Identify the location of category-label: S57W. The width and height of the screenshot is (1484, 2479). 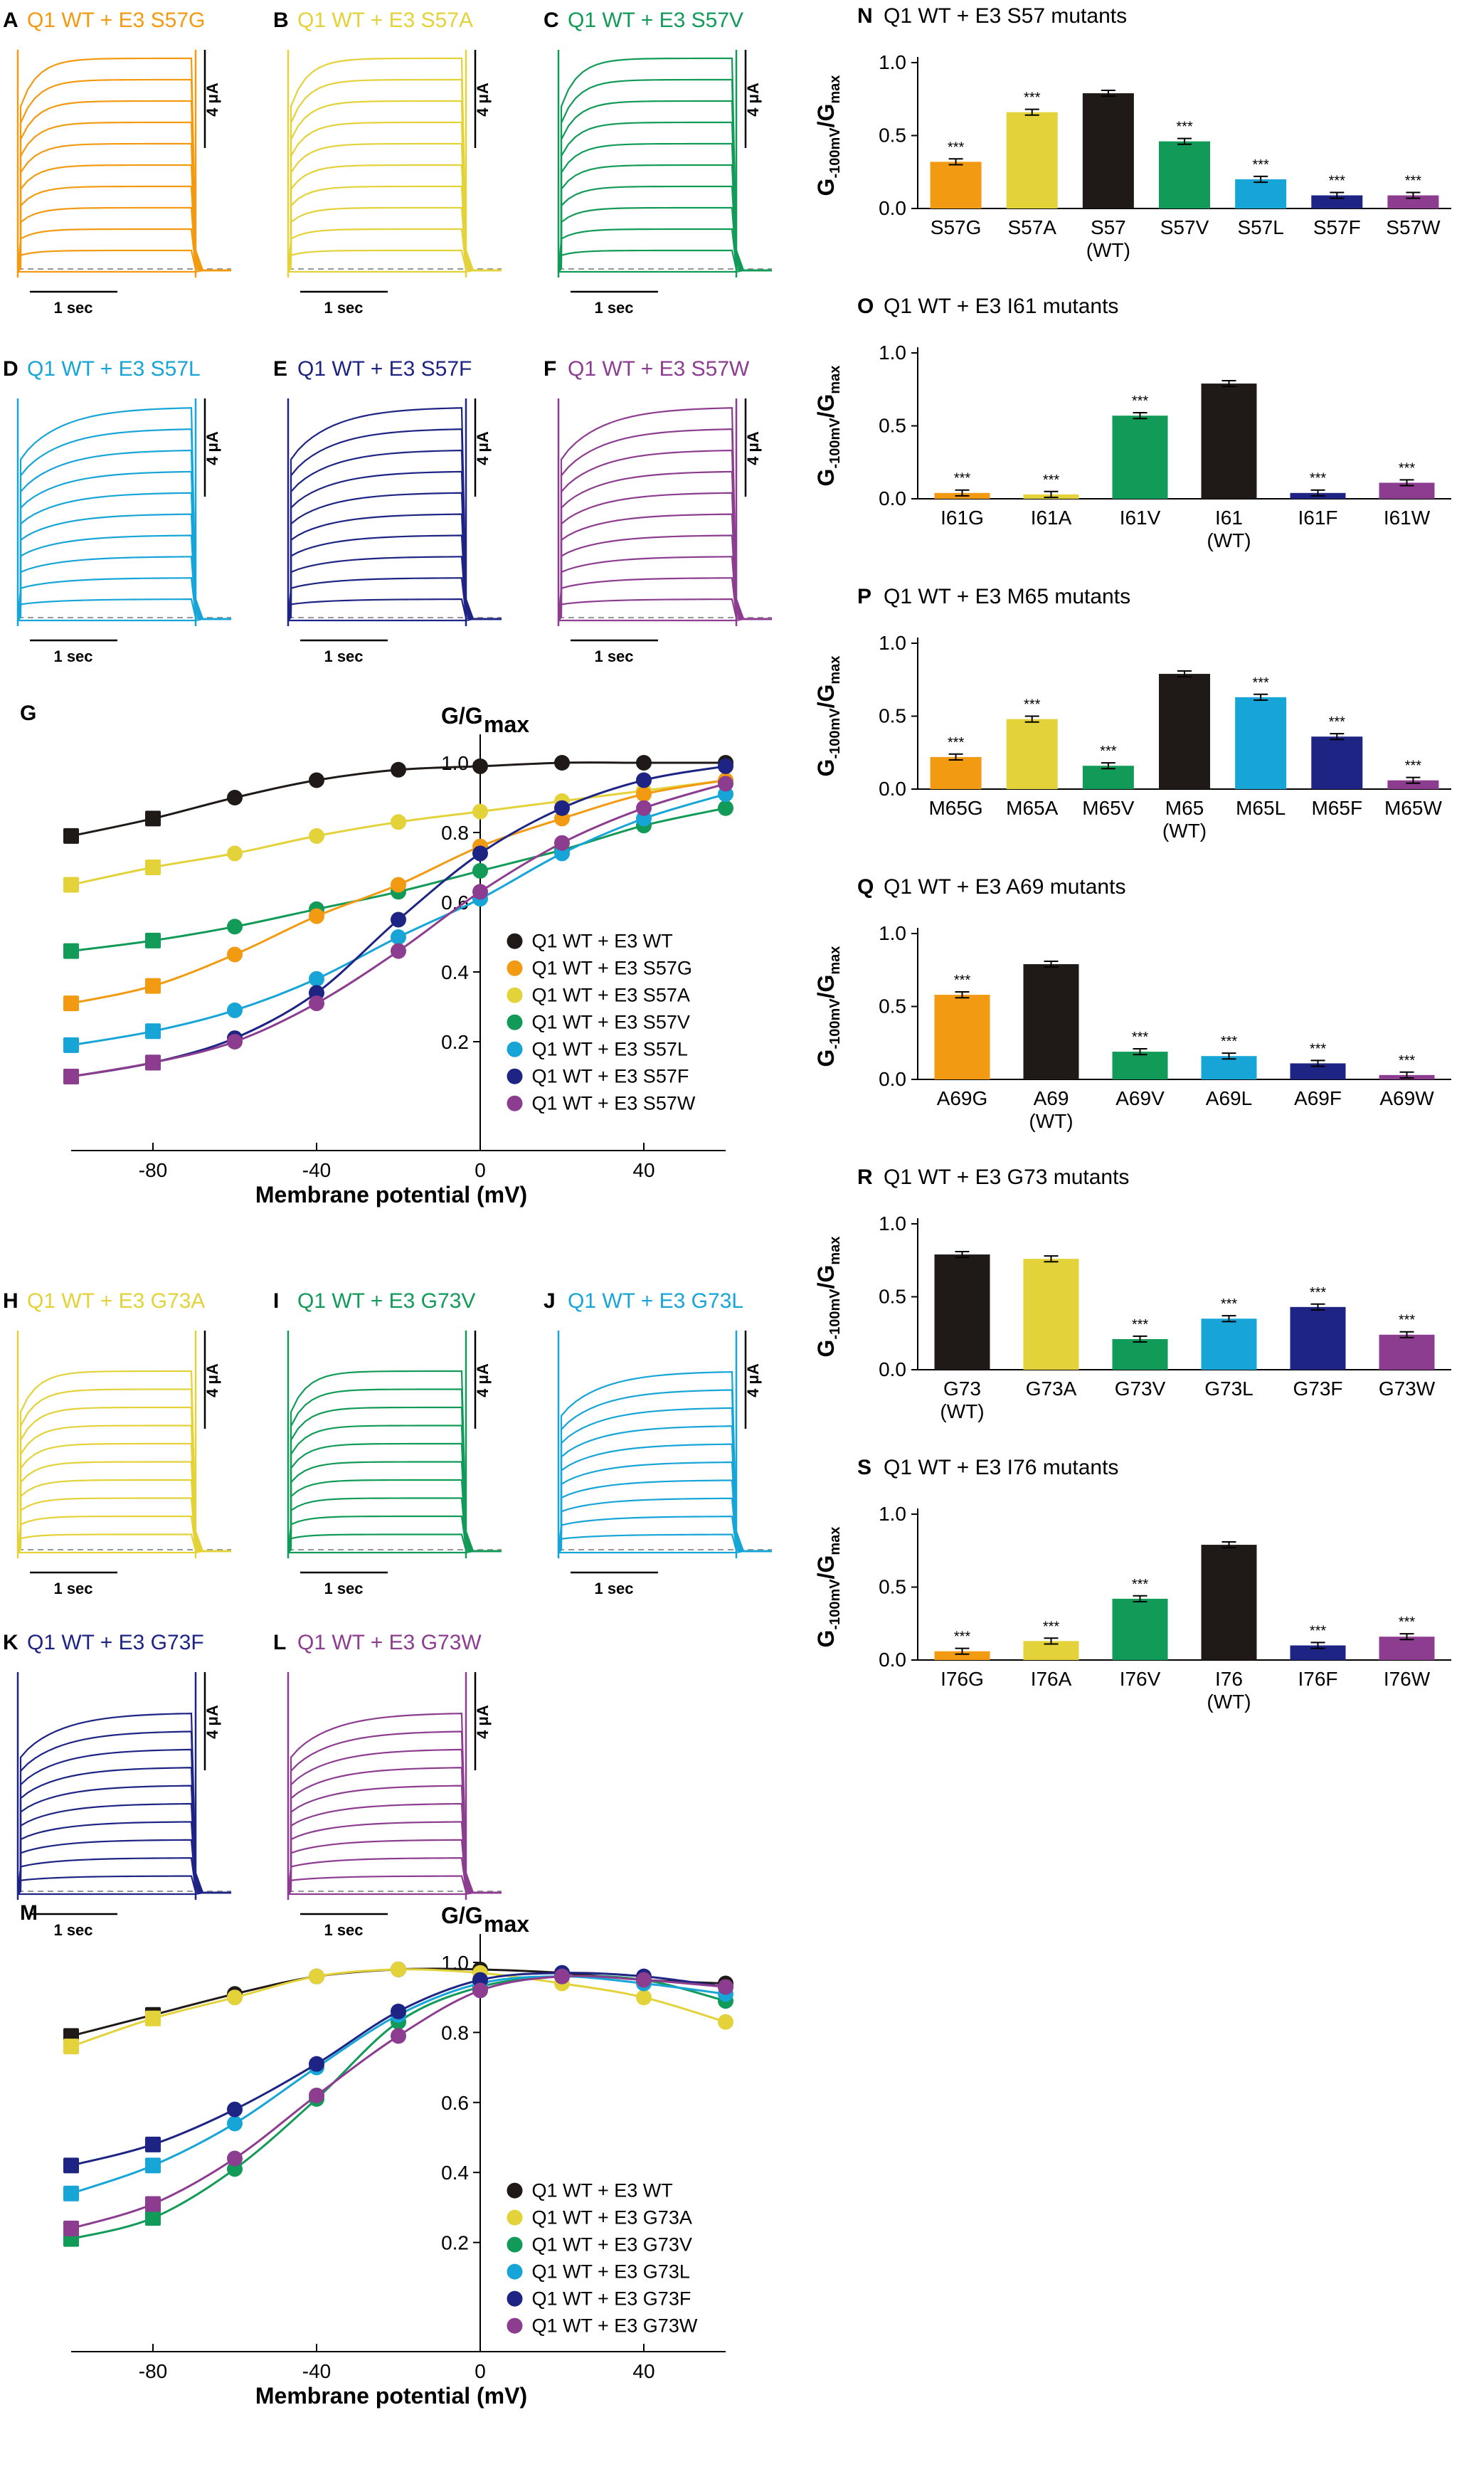
(1413, 227).